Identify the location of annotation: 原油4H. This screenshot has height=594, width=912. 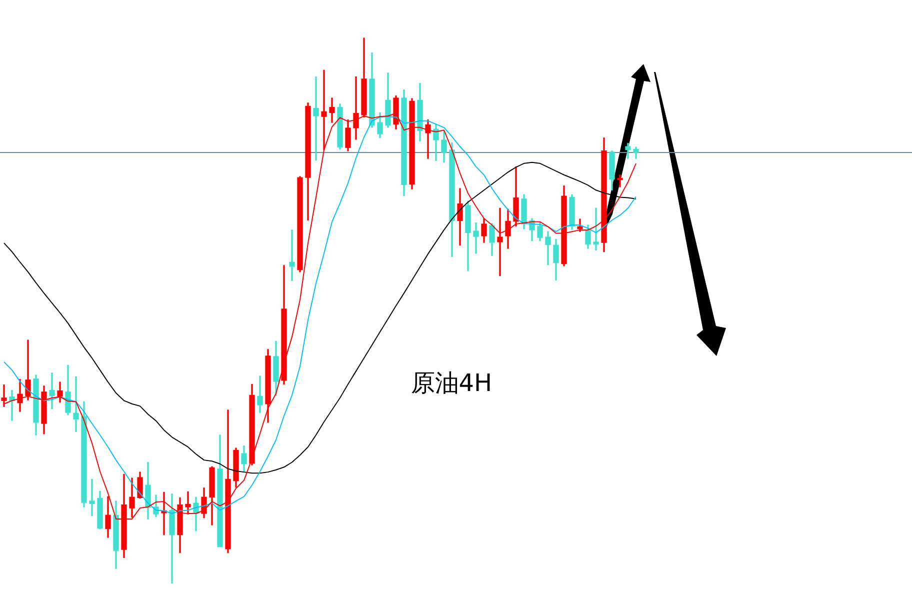
(451, 383).